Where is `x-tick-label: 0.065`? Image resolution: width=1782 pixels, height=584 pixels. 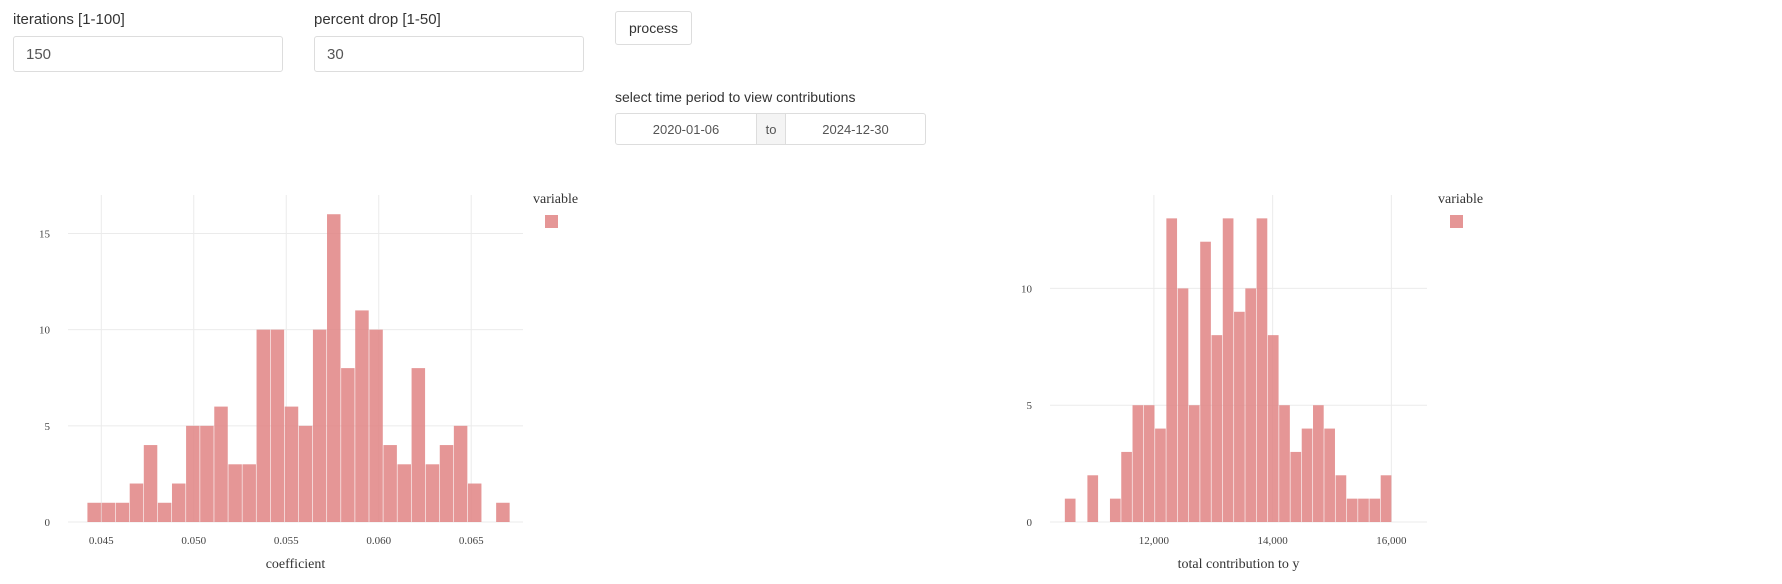
x-tick-label: 0.065 is located at coordinates (471, 541).